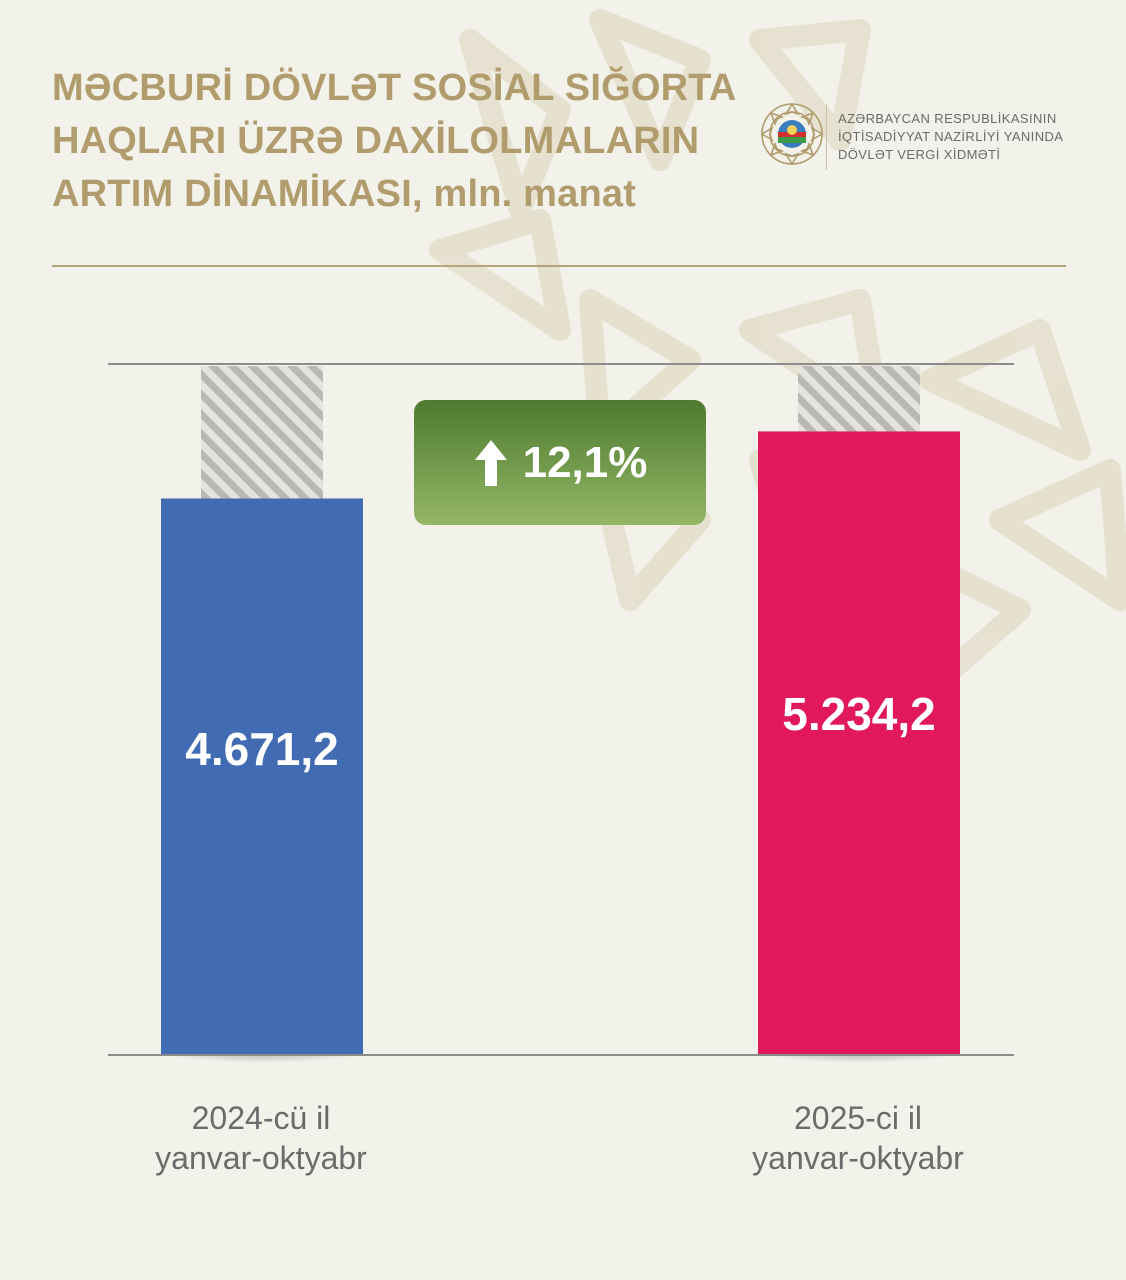  I want to click on growth-badge: 12,1%, so click(560, 462).